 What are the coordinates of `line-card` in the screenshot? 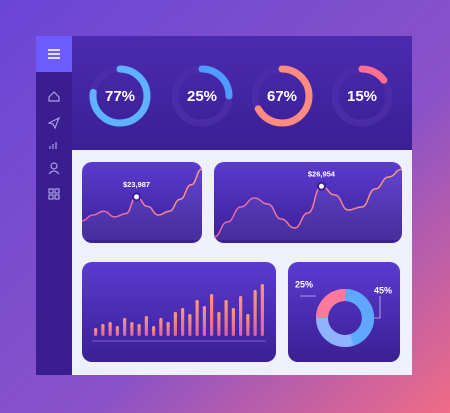 It's located at (308, 202).